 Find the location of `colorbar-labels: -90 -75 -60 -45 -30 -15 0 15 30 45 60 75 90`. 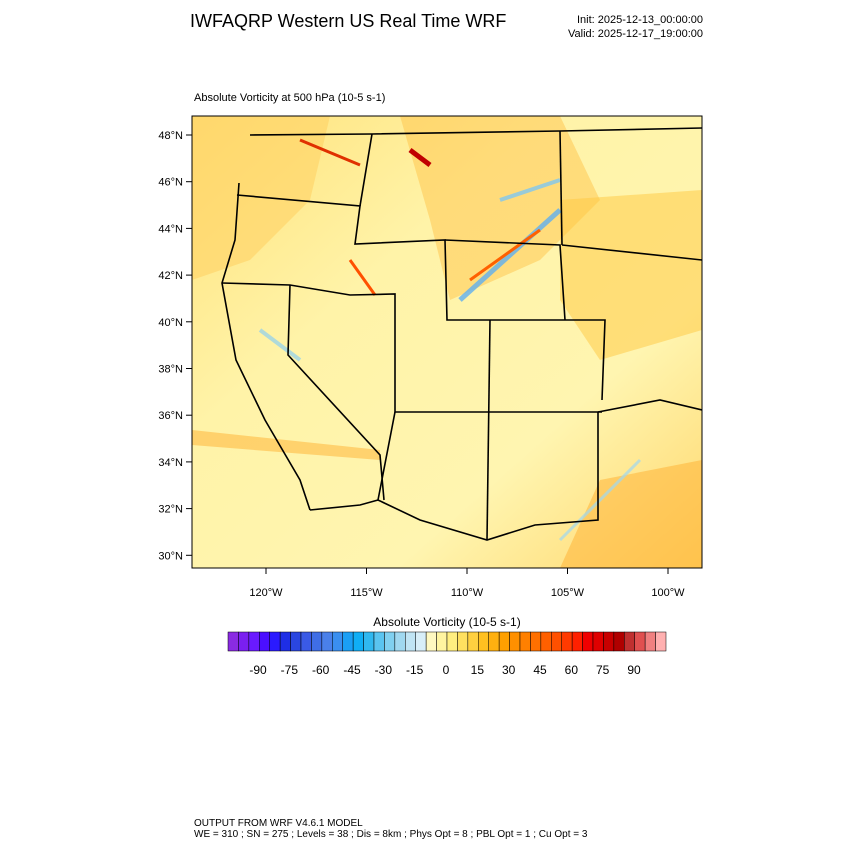

colorbar-labels: -90 -75 -60 -45 -30 -15 0 15 30 45 60 75 90 is located at coordinates (445, 670).